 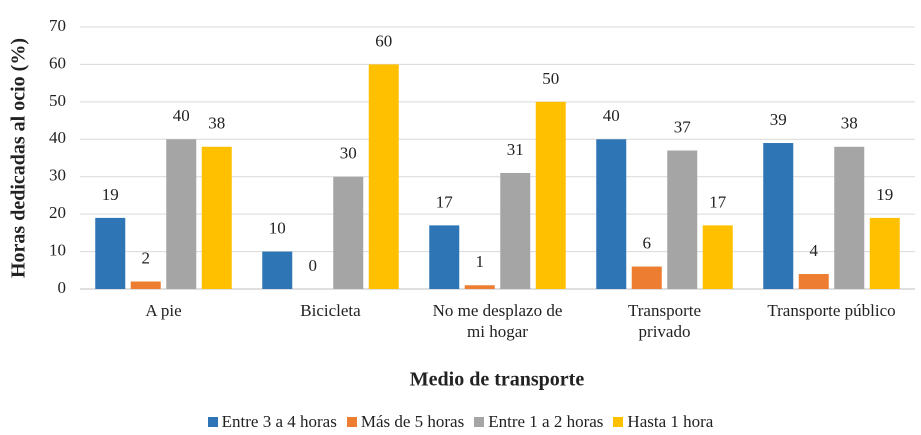 I want to click on y-axis-label: Horas dedicadas al ocio (%), so click(x=19, y=158).